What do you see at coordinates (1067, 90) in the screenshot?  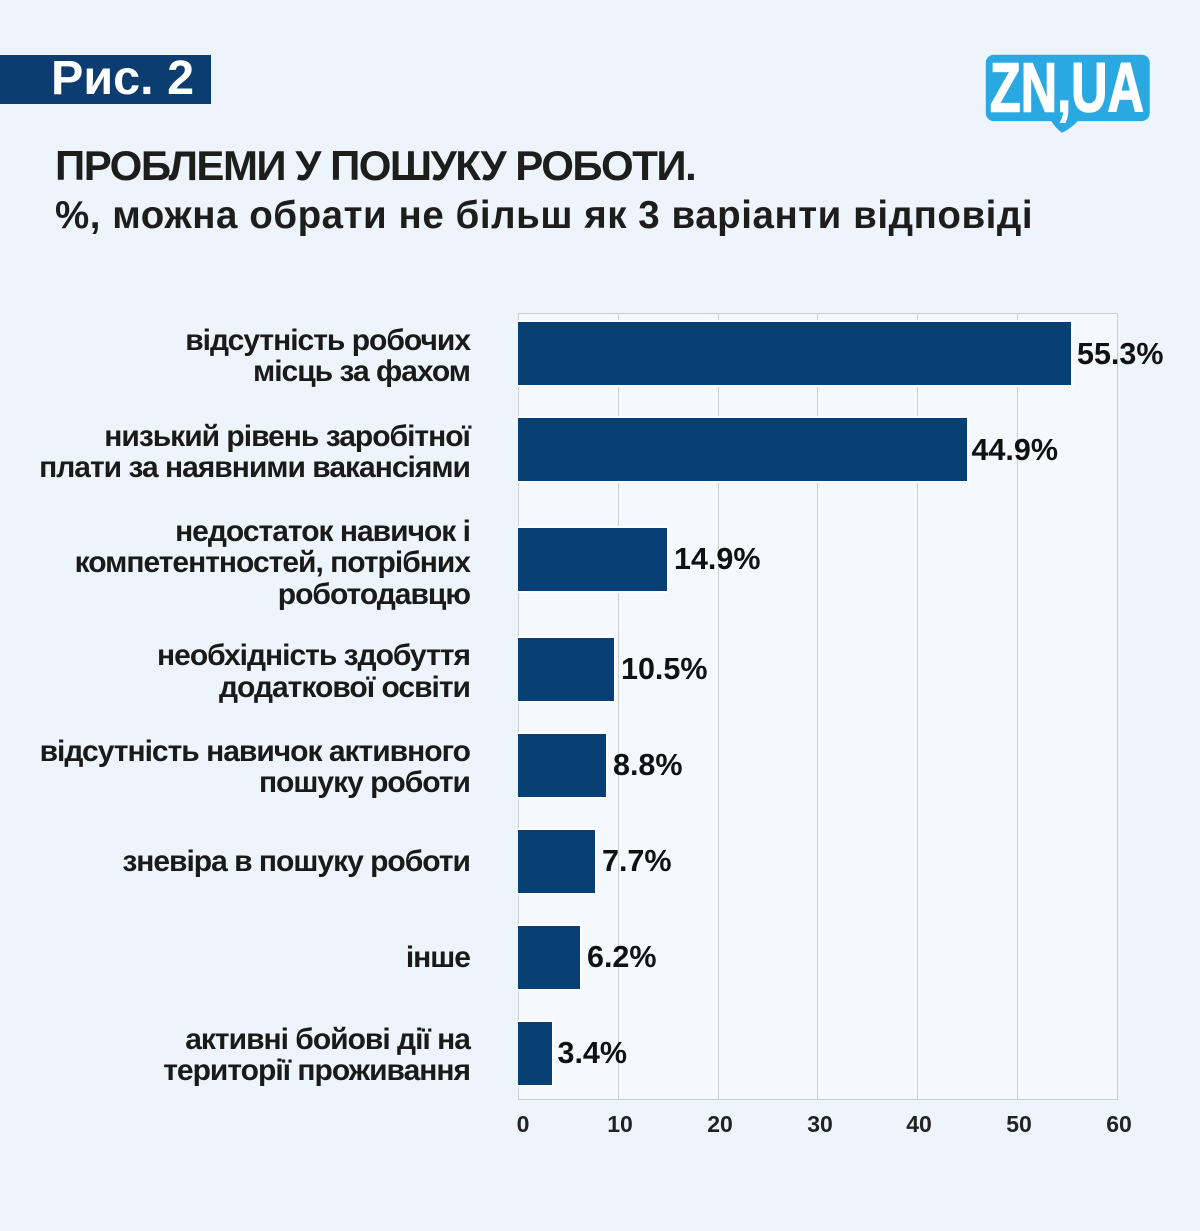 I see `svg-text: ZN,UA` at bounding box center [1067, 90].